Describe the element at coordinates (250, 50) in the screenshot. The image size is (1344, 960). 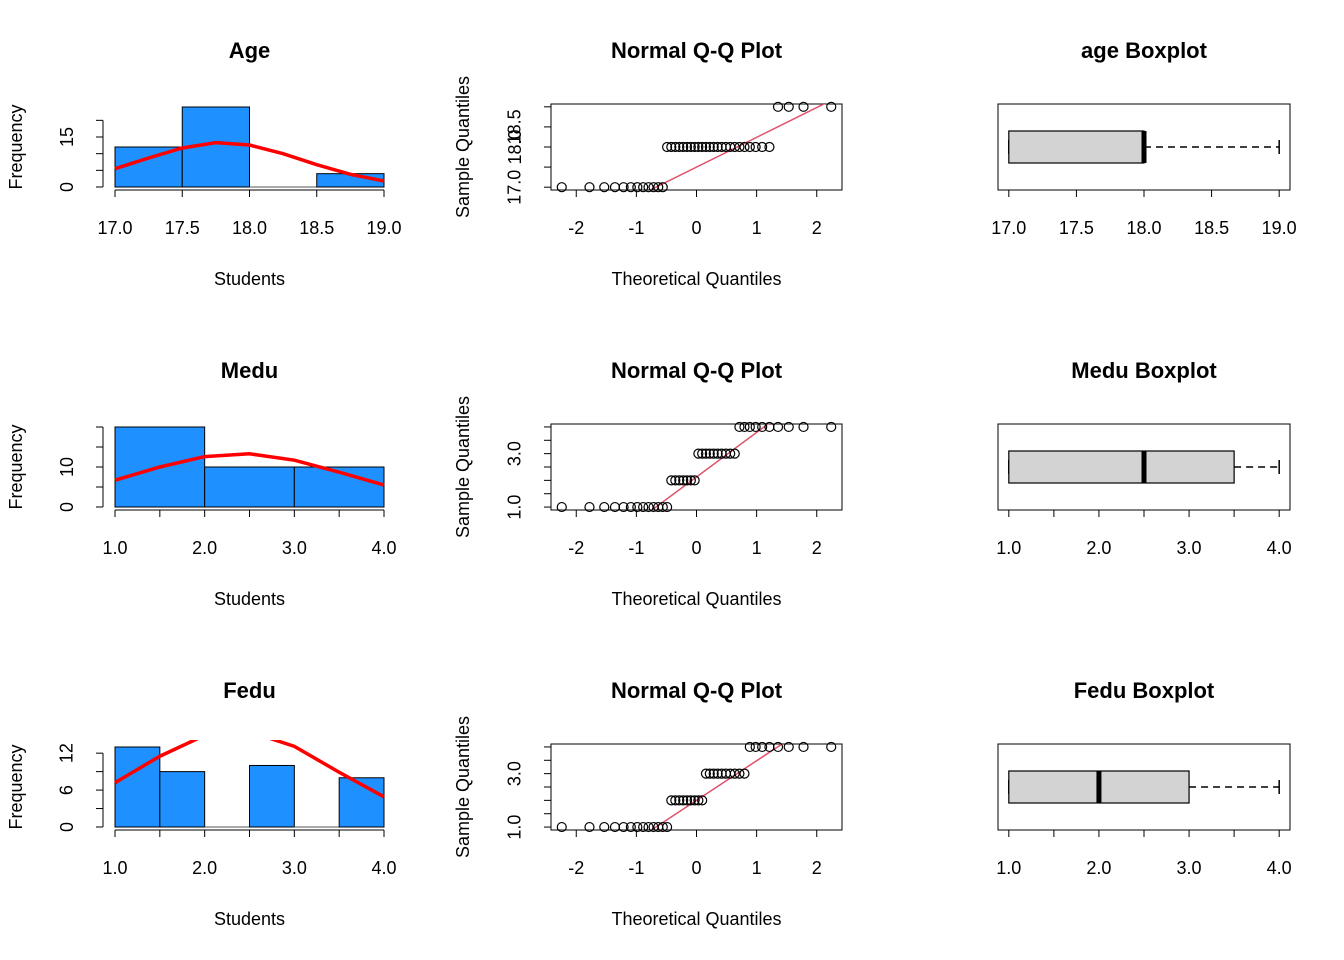
I see `chart-title: Age` at that location.